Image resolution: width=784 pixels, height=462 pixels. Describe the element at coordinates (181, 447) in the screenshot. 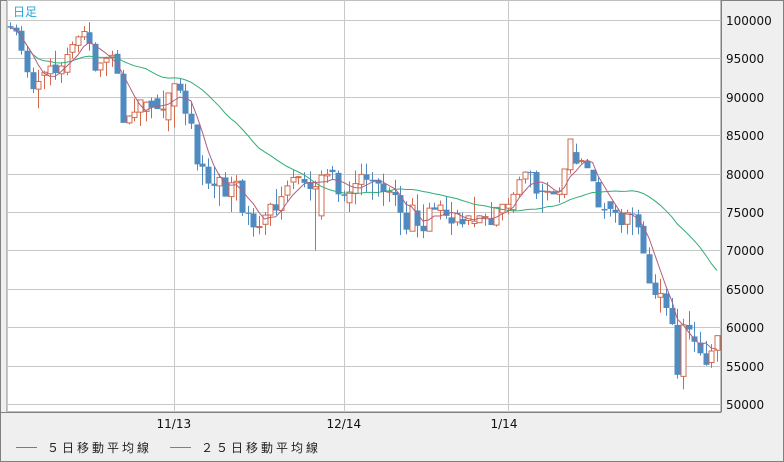

I see `ma25-swatch-icon` at that location.